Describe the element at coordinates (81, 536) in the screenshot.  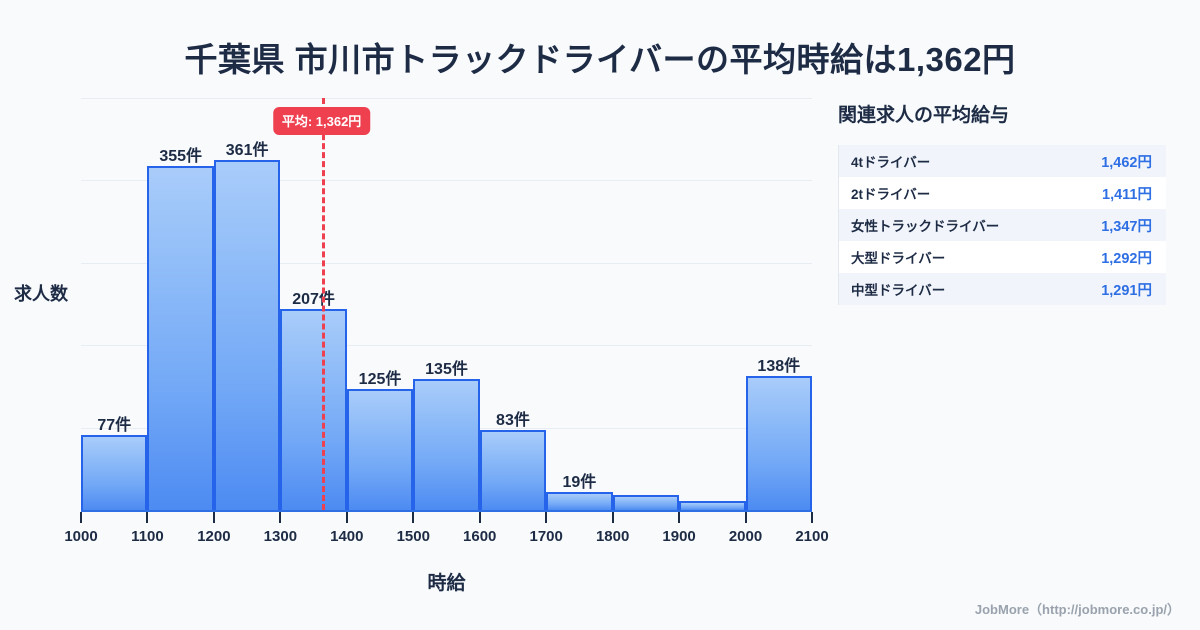
I see `x-tick-label: 1000` at that location.